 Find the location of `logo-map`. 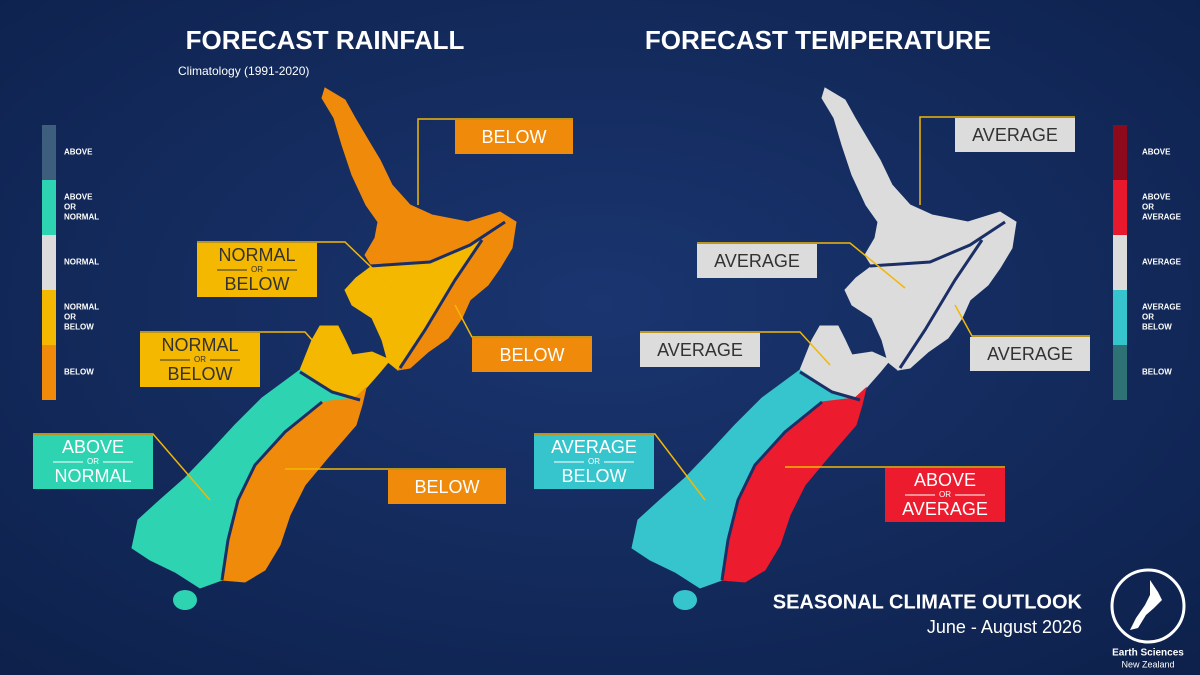

logo-map is located at coordinates (1146, 605).